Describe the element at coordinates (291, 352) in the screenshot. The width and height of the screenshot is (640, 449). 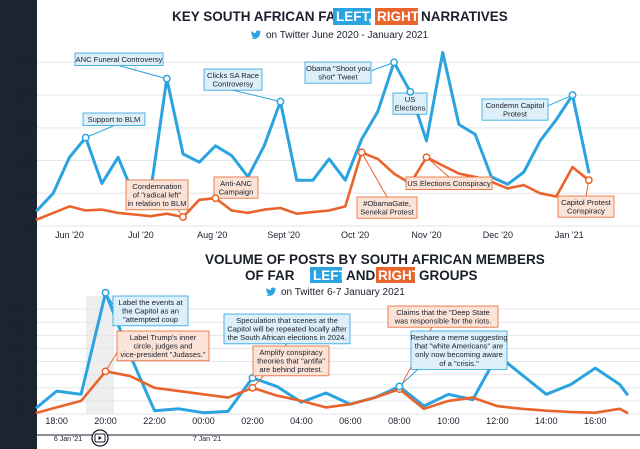
I see `annotation-text: Amplify conspiracy` at that location.